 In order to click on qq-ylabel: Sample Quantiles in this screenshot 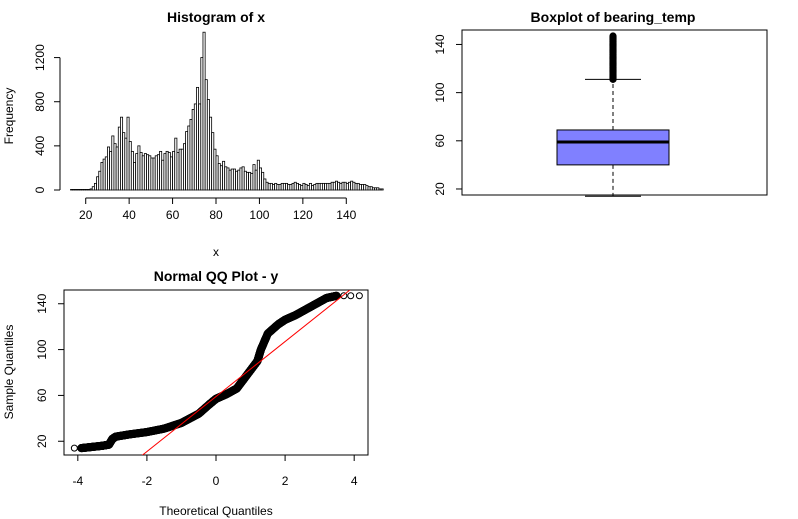, I will do `click(9, 372)`.